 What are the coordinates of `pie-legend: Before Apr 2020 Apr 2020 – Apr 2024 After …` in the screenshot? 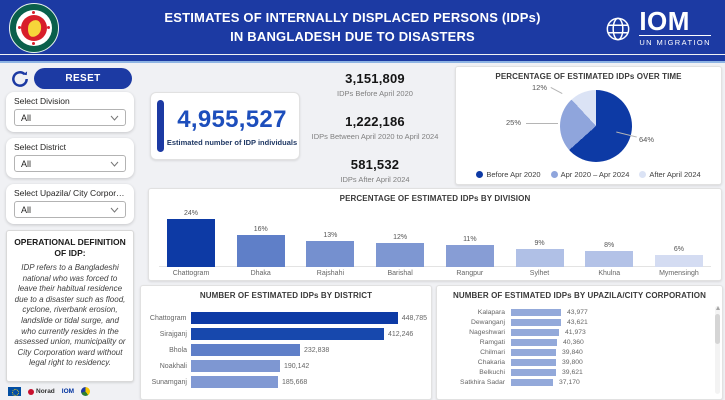 It's located at (588, 174).